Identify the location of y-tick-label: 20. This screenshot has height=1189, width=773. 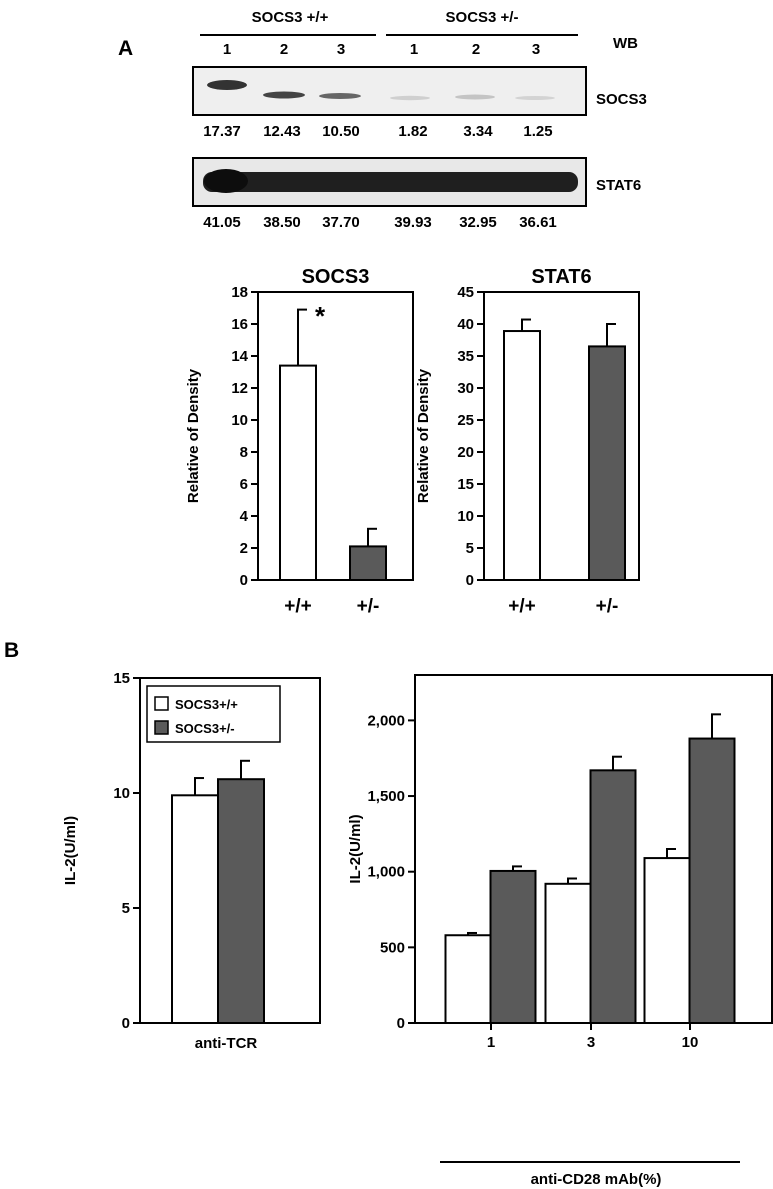
(465, 452).